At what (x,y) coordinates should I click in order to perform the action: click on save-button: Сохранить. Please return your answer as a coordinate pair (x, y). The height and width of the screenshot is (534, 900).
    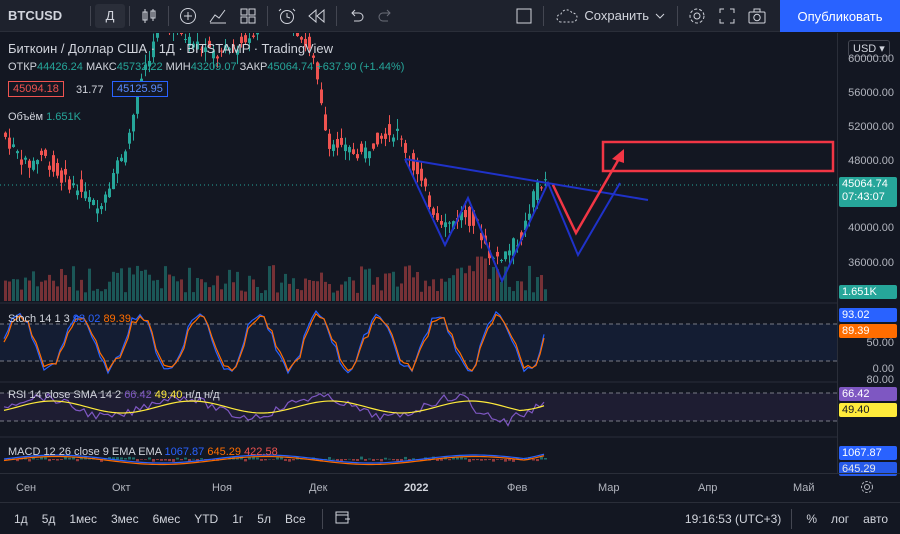
    Looking at the image, I should click on (610, 16).